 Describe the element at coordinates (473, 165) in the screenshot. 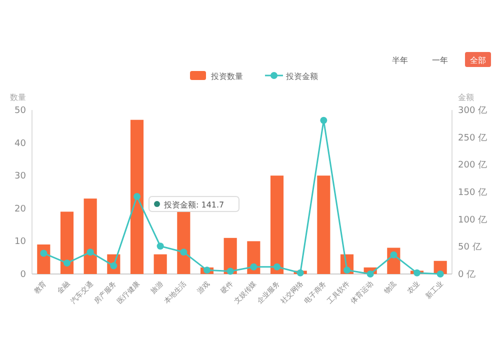

I see `y2-tick-label: 200 亿` at that location.